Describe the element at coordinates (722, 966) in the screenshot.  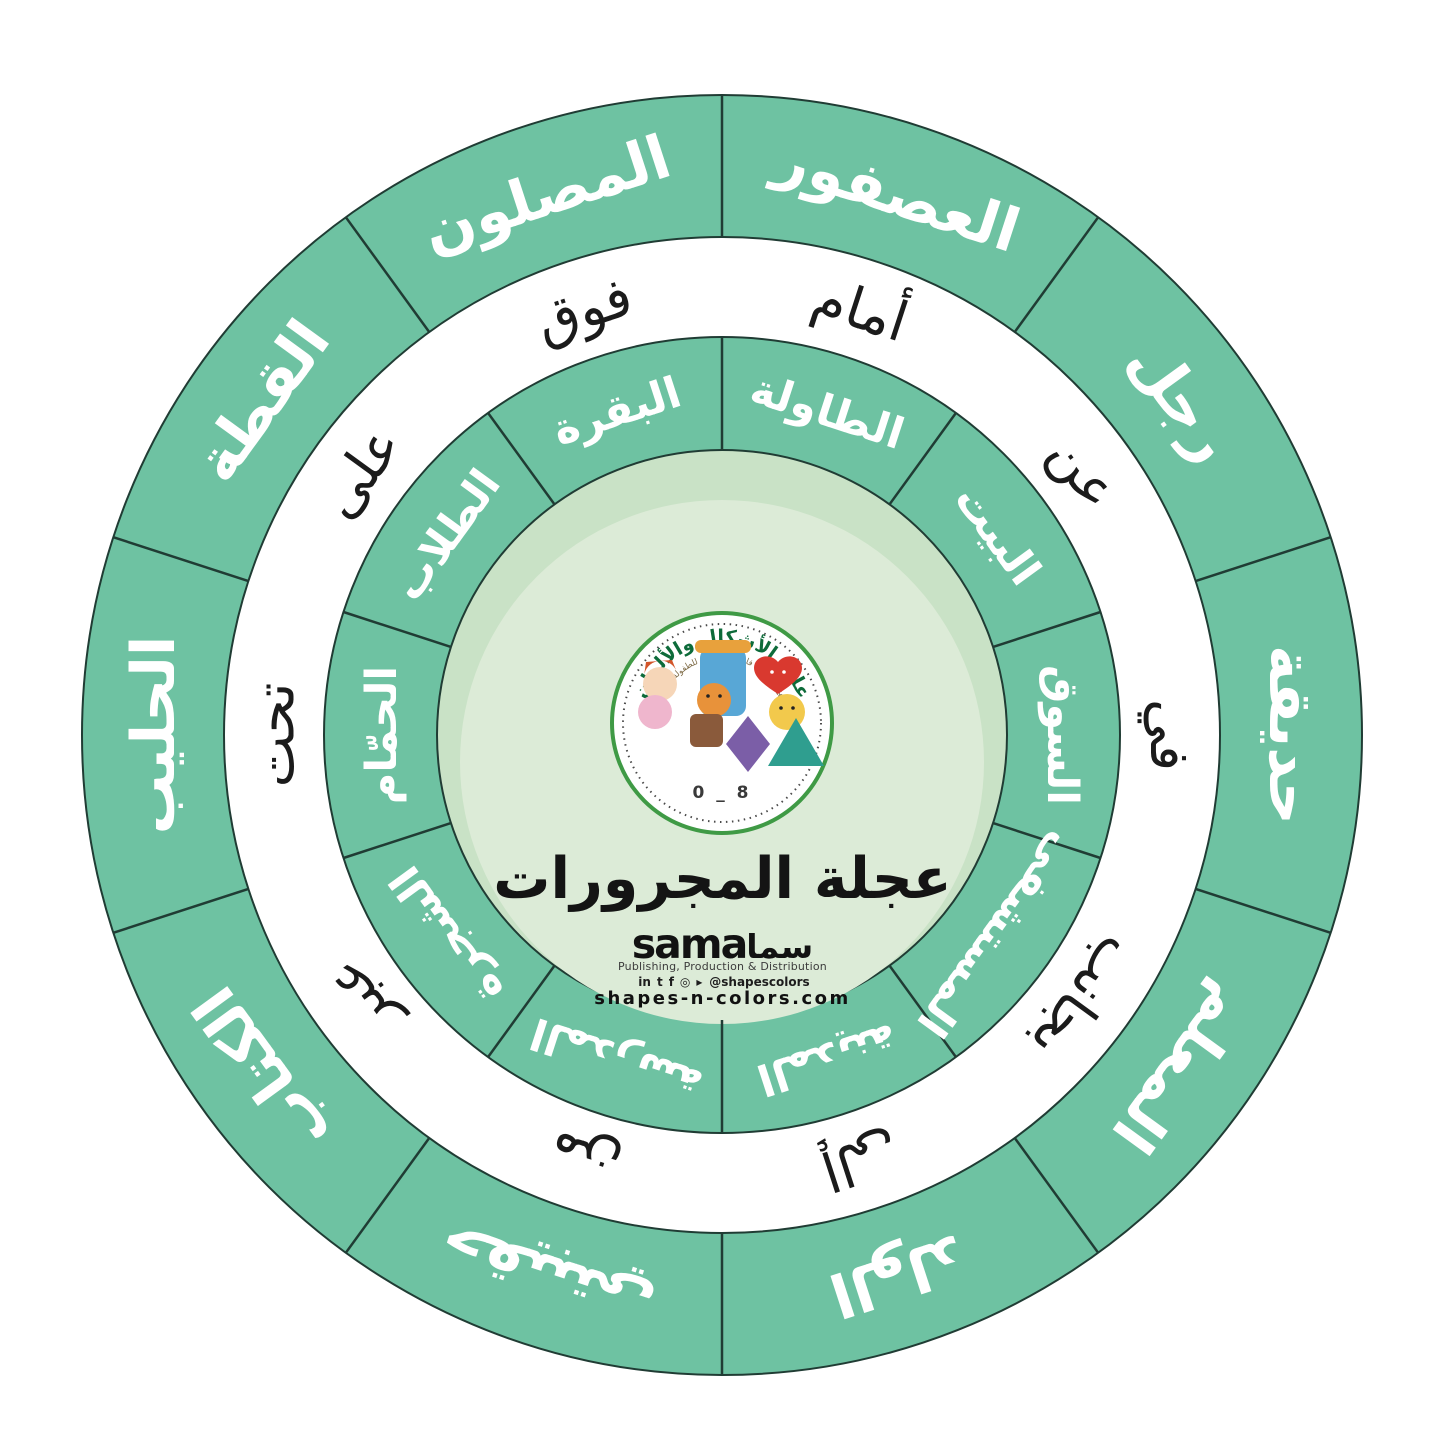
I see `publisher-tagline: Publishing, Production & Distribution` at that location.